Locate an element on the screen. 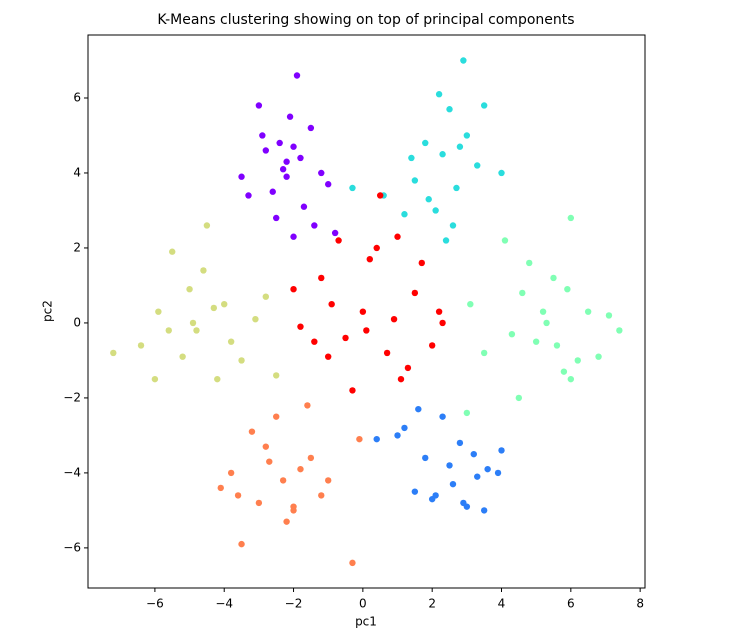 This screenshot has width=731, height=631. x-tick-label: −4 is located at coordinates (224, 604).